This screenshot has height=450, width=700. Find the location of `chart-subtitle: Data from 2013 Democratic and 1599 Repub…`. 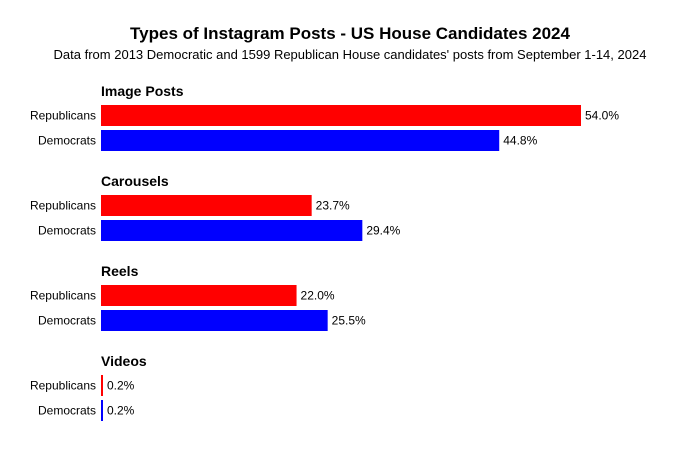

chart-subtitle: Data from 2013 Democratic and 1599 Repub… is located at coordinates (350, 54).